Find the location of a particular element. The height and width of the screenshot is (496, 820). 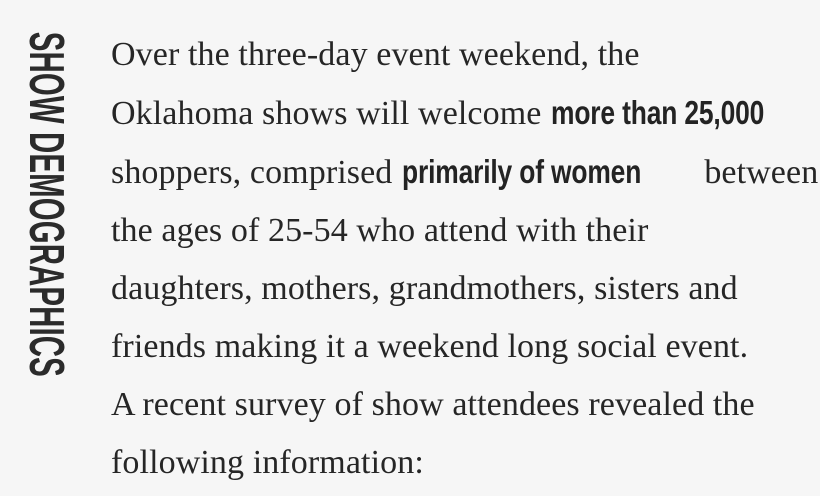

paragraph-text: the ages of 25-54 who attend with their is located at coordinates (380, 230).